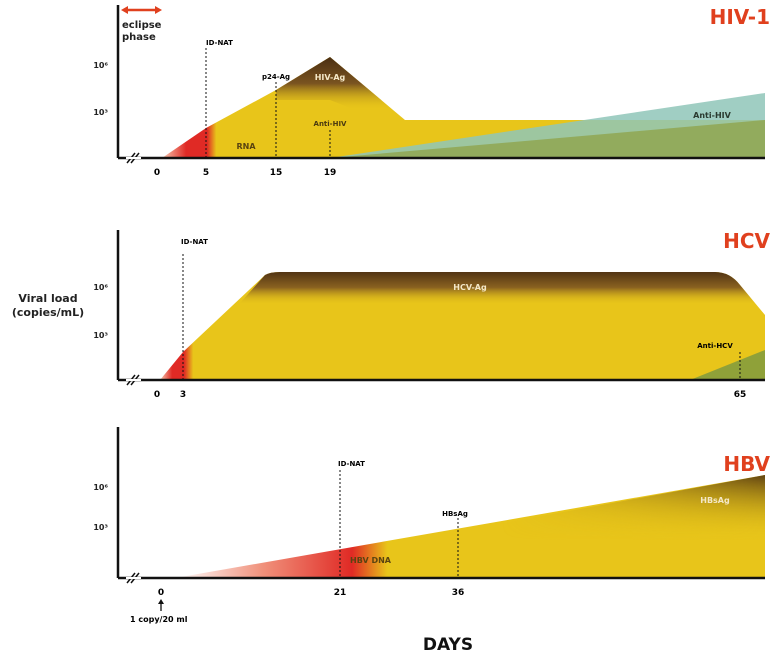  I want to click on eclipse-label: eclipse, so click(142, 25).